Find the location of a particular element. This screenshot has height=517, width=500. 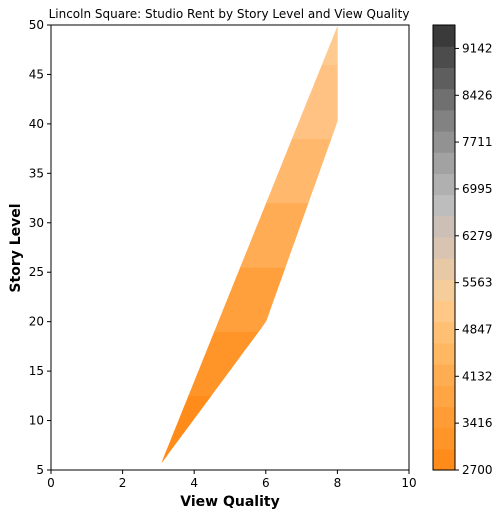

y-tick-label: 25 is located at coordinates (36, 272).